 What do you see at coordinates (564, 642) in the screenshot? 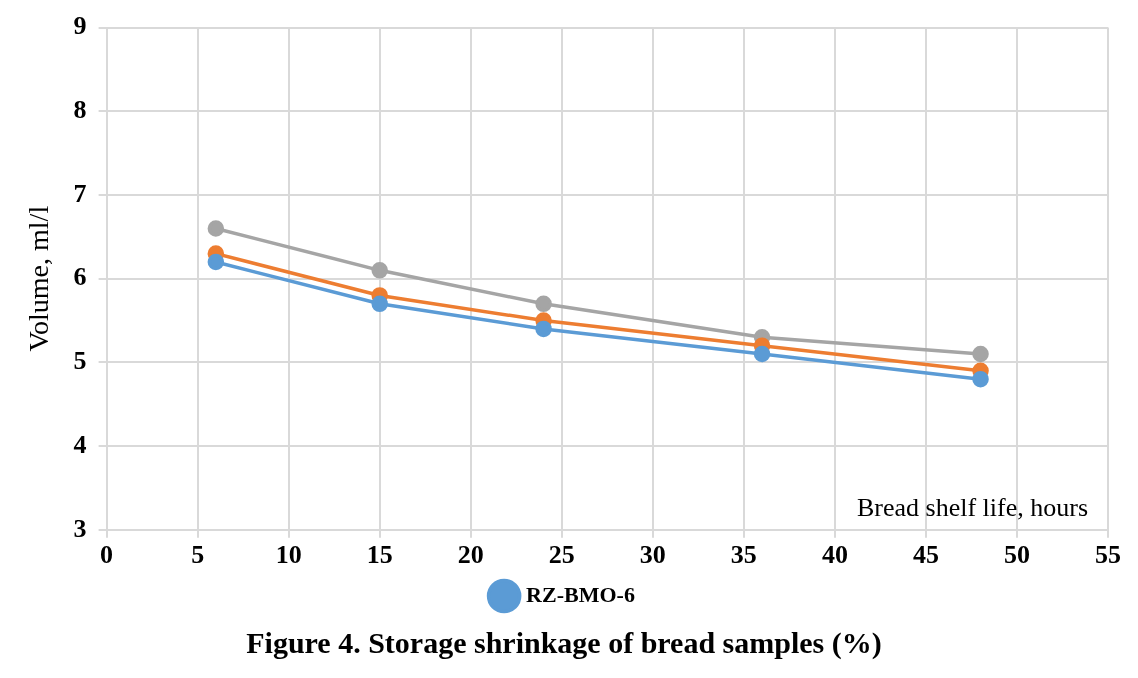
I see `text: Figure 4. Storage shrinkage of bread samples (%)` at bounding box center [564, 642].